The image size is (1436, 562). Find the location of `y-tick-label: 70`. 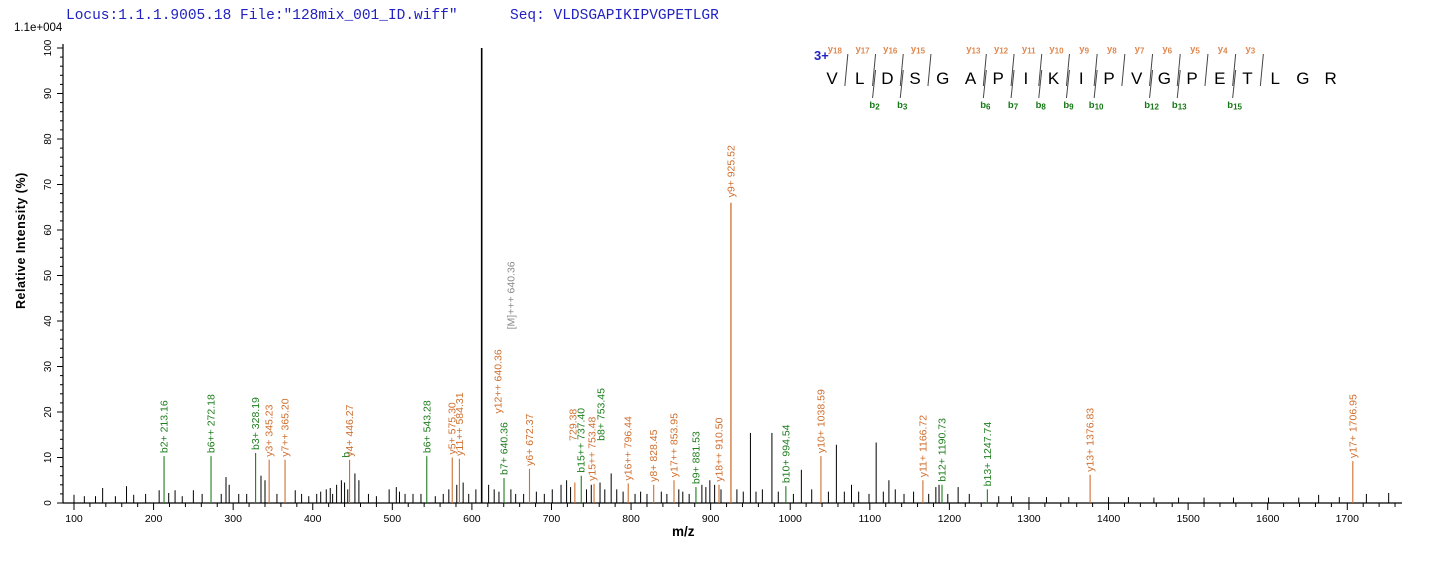

y-tick-label: 70 is located at coordinates (48, 185).